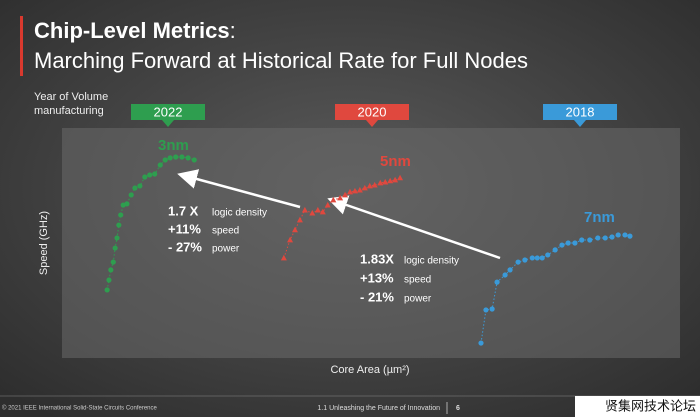  I want to click on accent-bar, so click(21, 46).